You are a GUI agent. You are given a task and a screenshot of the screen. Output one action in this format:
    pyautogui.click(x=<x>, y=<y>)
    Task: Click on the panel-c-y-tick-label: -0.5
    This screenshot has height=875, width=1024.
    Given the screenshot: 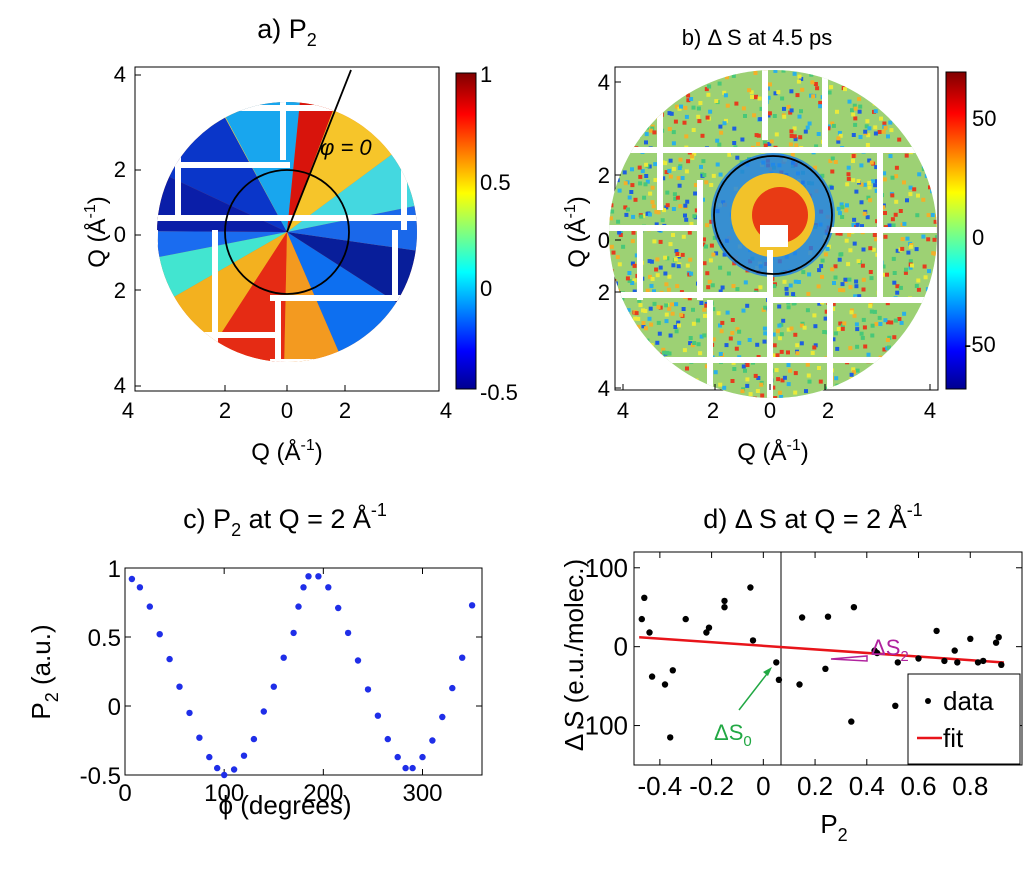 What is the action you would take?
    pyautogui.click(x=100, y=776)
    